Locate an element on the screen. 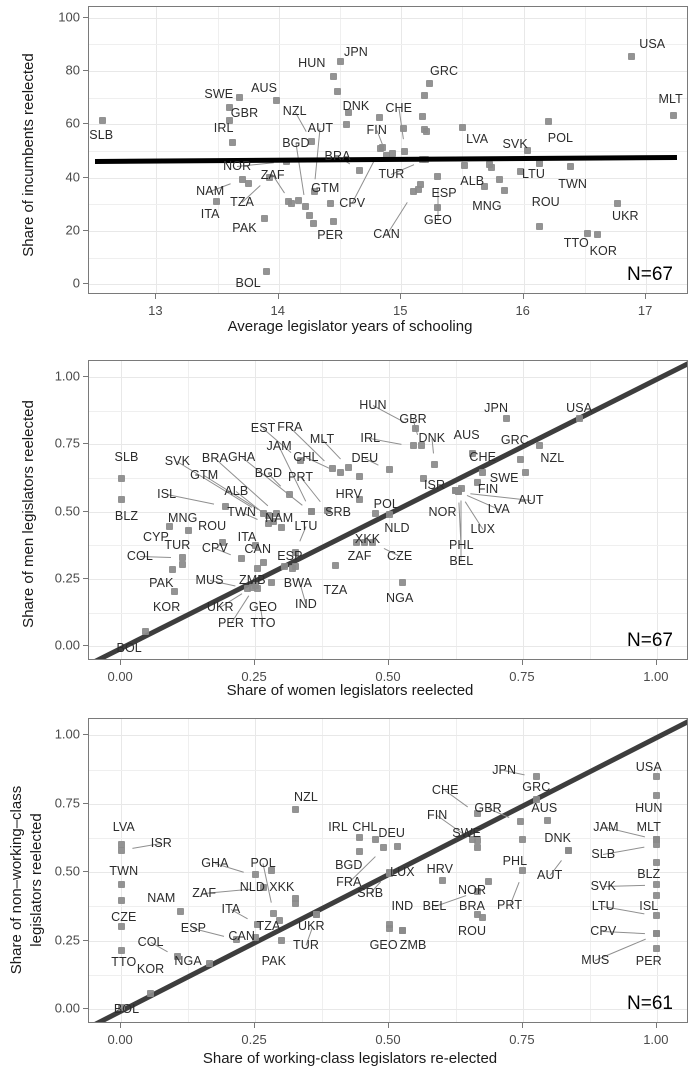 The image size is (700, 1080). country-label: ROU is located at coordinates (545, 201).